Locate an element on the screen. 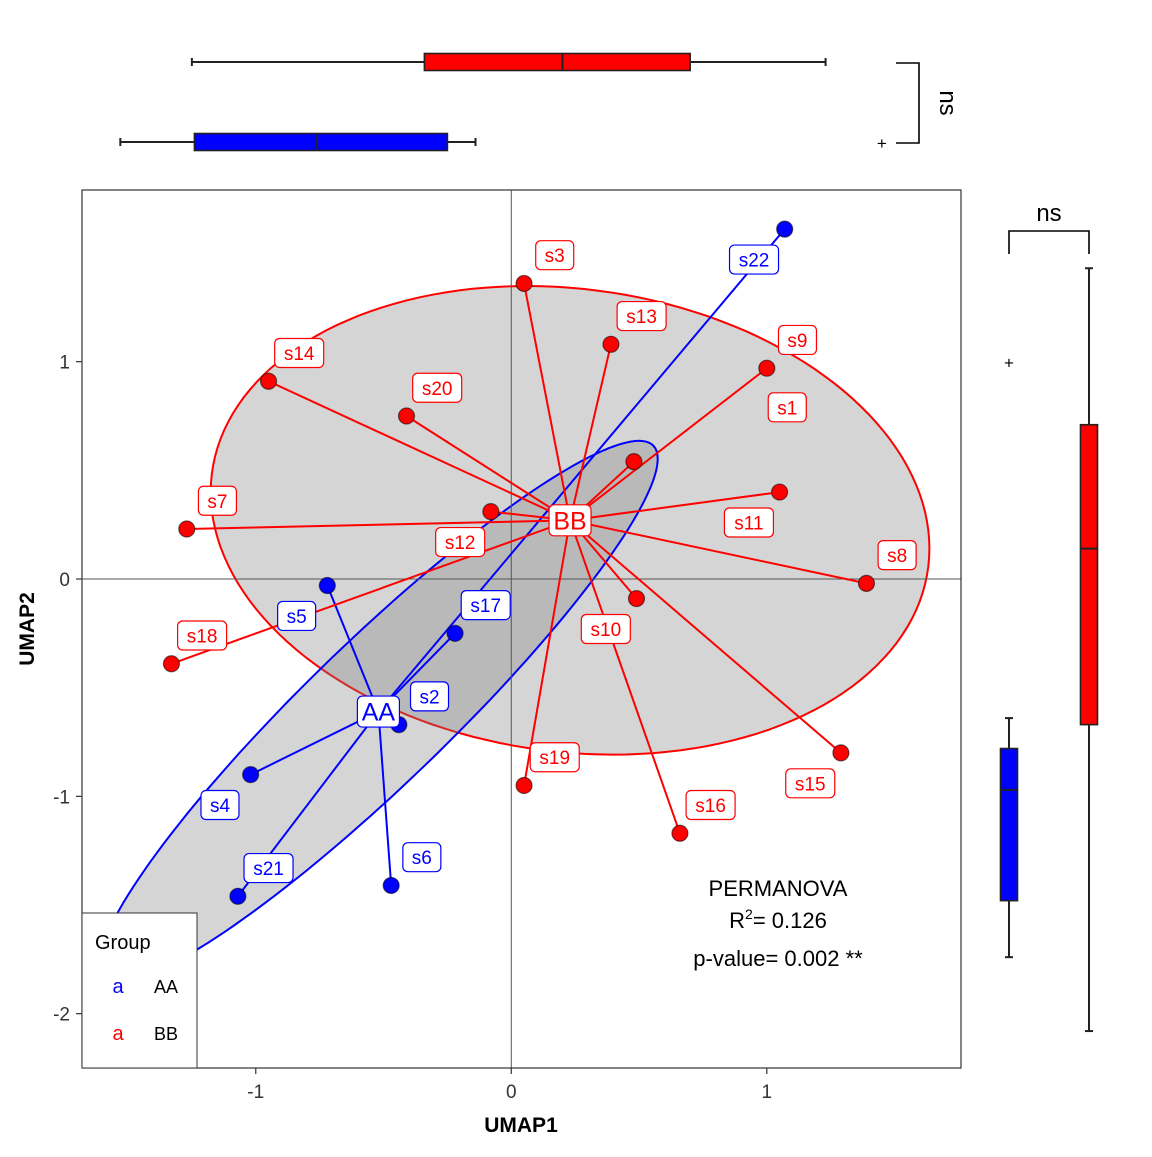  label-box-s8 is located at coordinates (897, 555).